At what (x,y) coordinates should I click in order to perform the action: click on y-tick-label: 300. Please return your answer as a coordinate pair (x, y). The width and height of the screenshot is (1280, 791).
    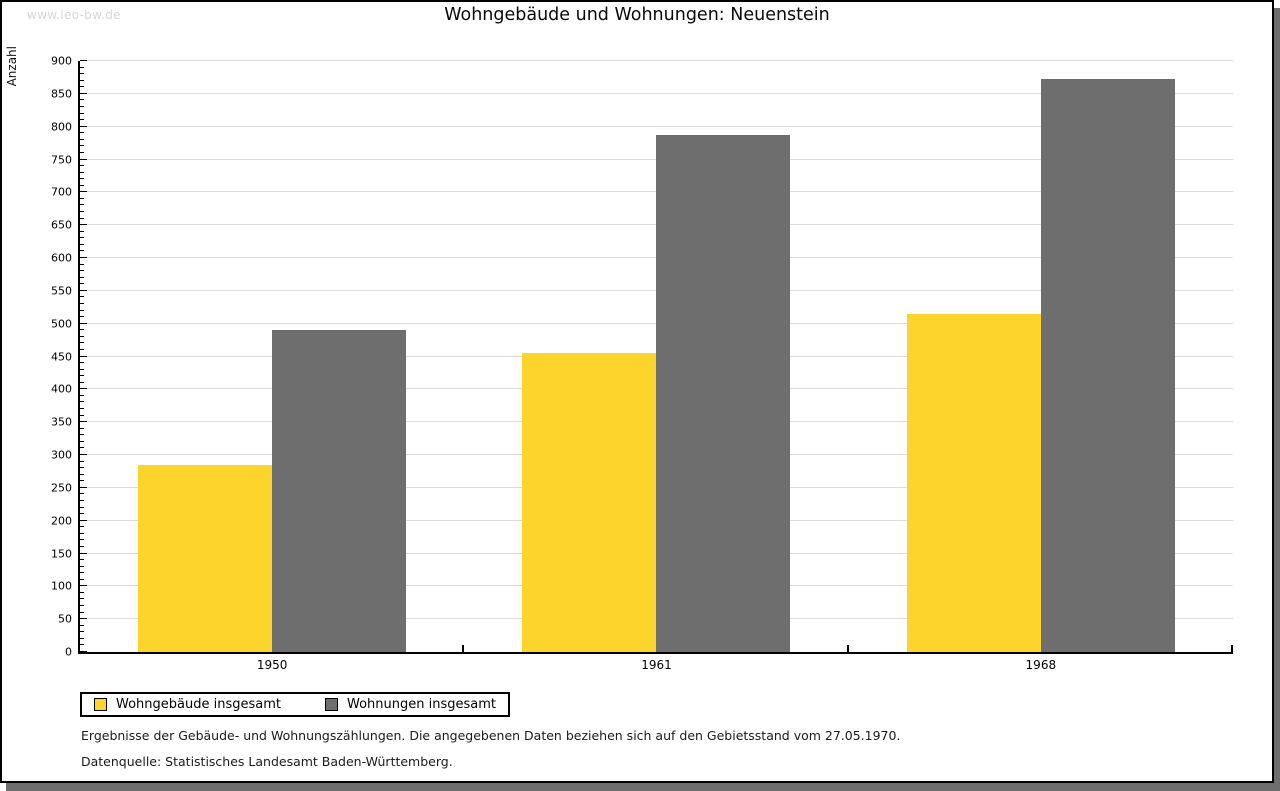
    Looking at the image, I should click on (61, 455).